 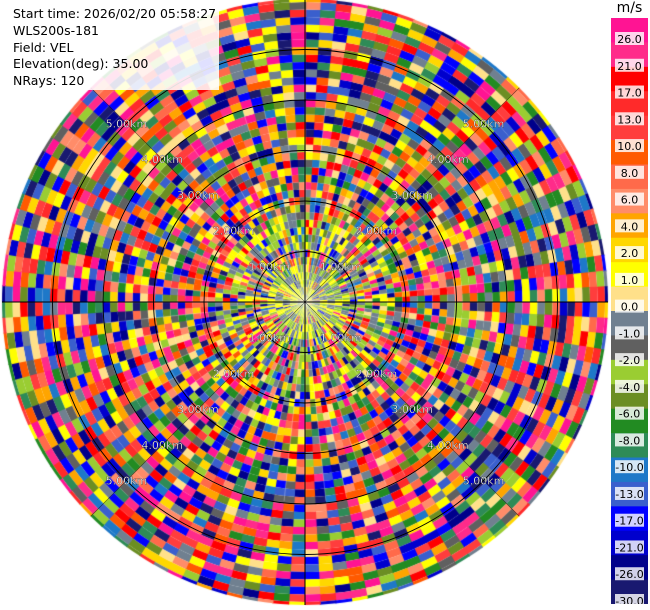 I want to click on colorbar-tick-label: -2.0, so click(x=629, y=360).